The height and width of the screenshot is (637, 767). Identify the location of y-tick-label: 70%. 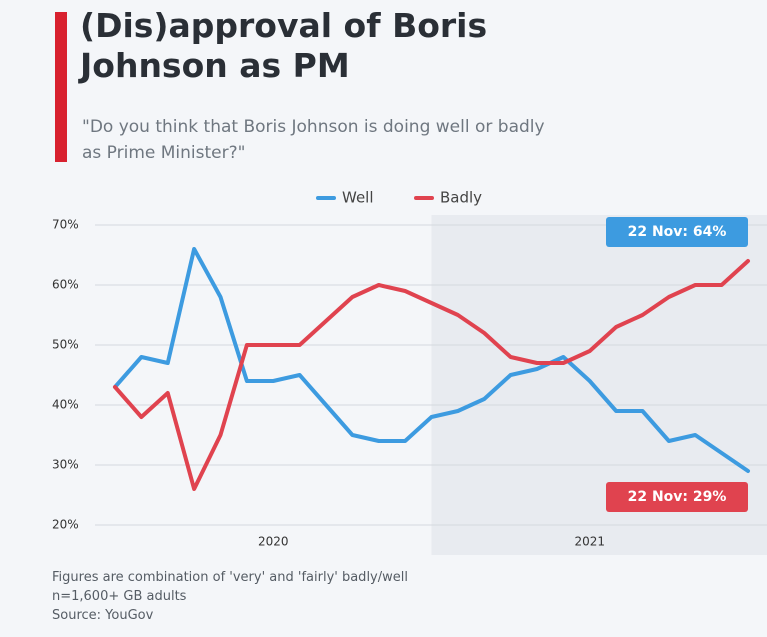
(65, 225).